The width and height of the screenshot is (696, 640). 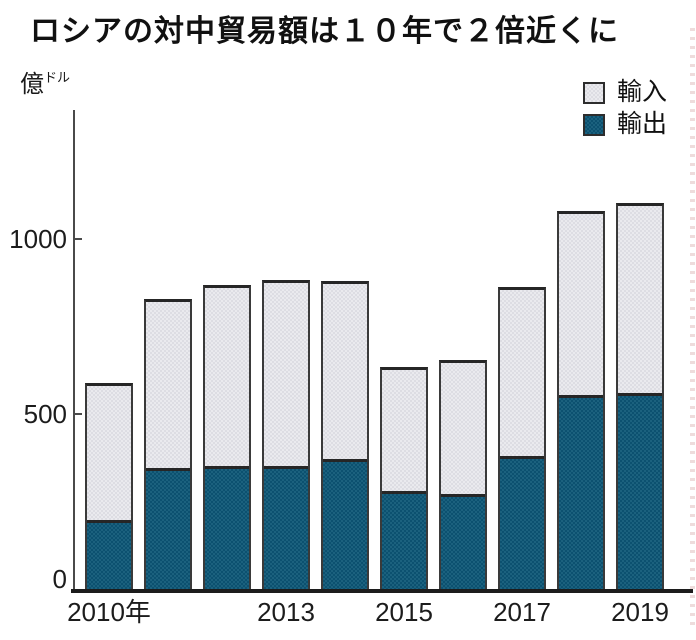 I want to click on y-tick-label-500: 500, so click(x=45, y=414).